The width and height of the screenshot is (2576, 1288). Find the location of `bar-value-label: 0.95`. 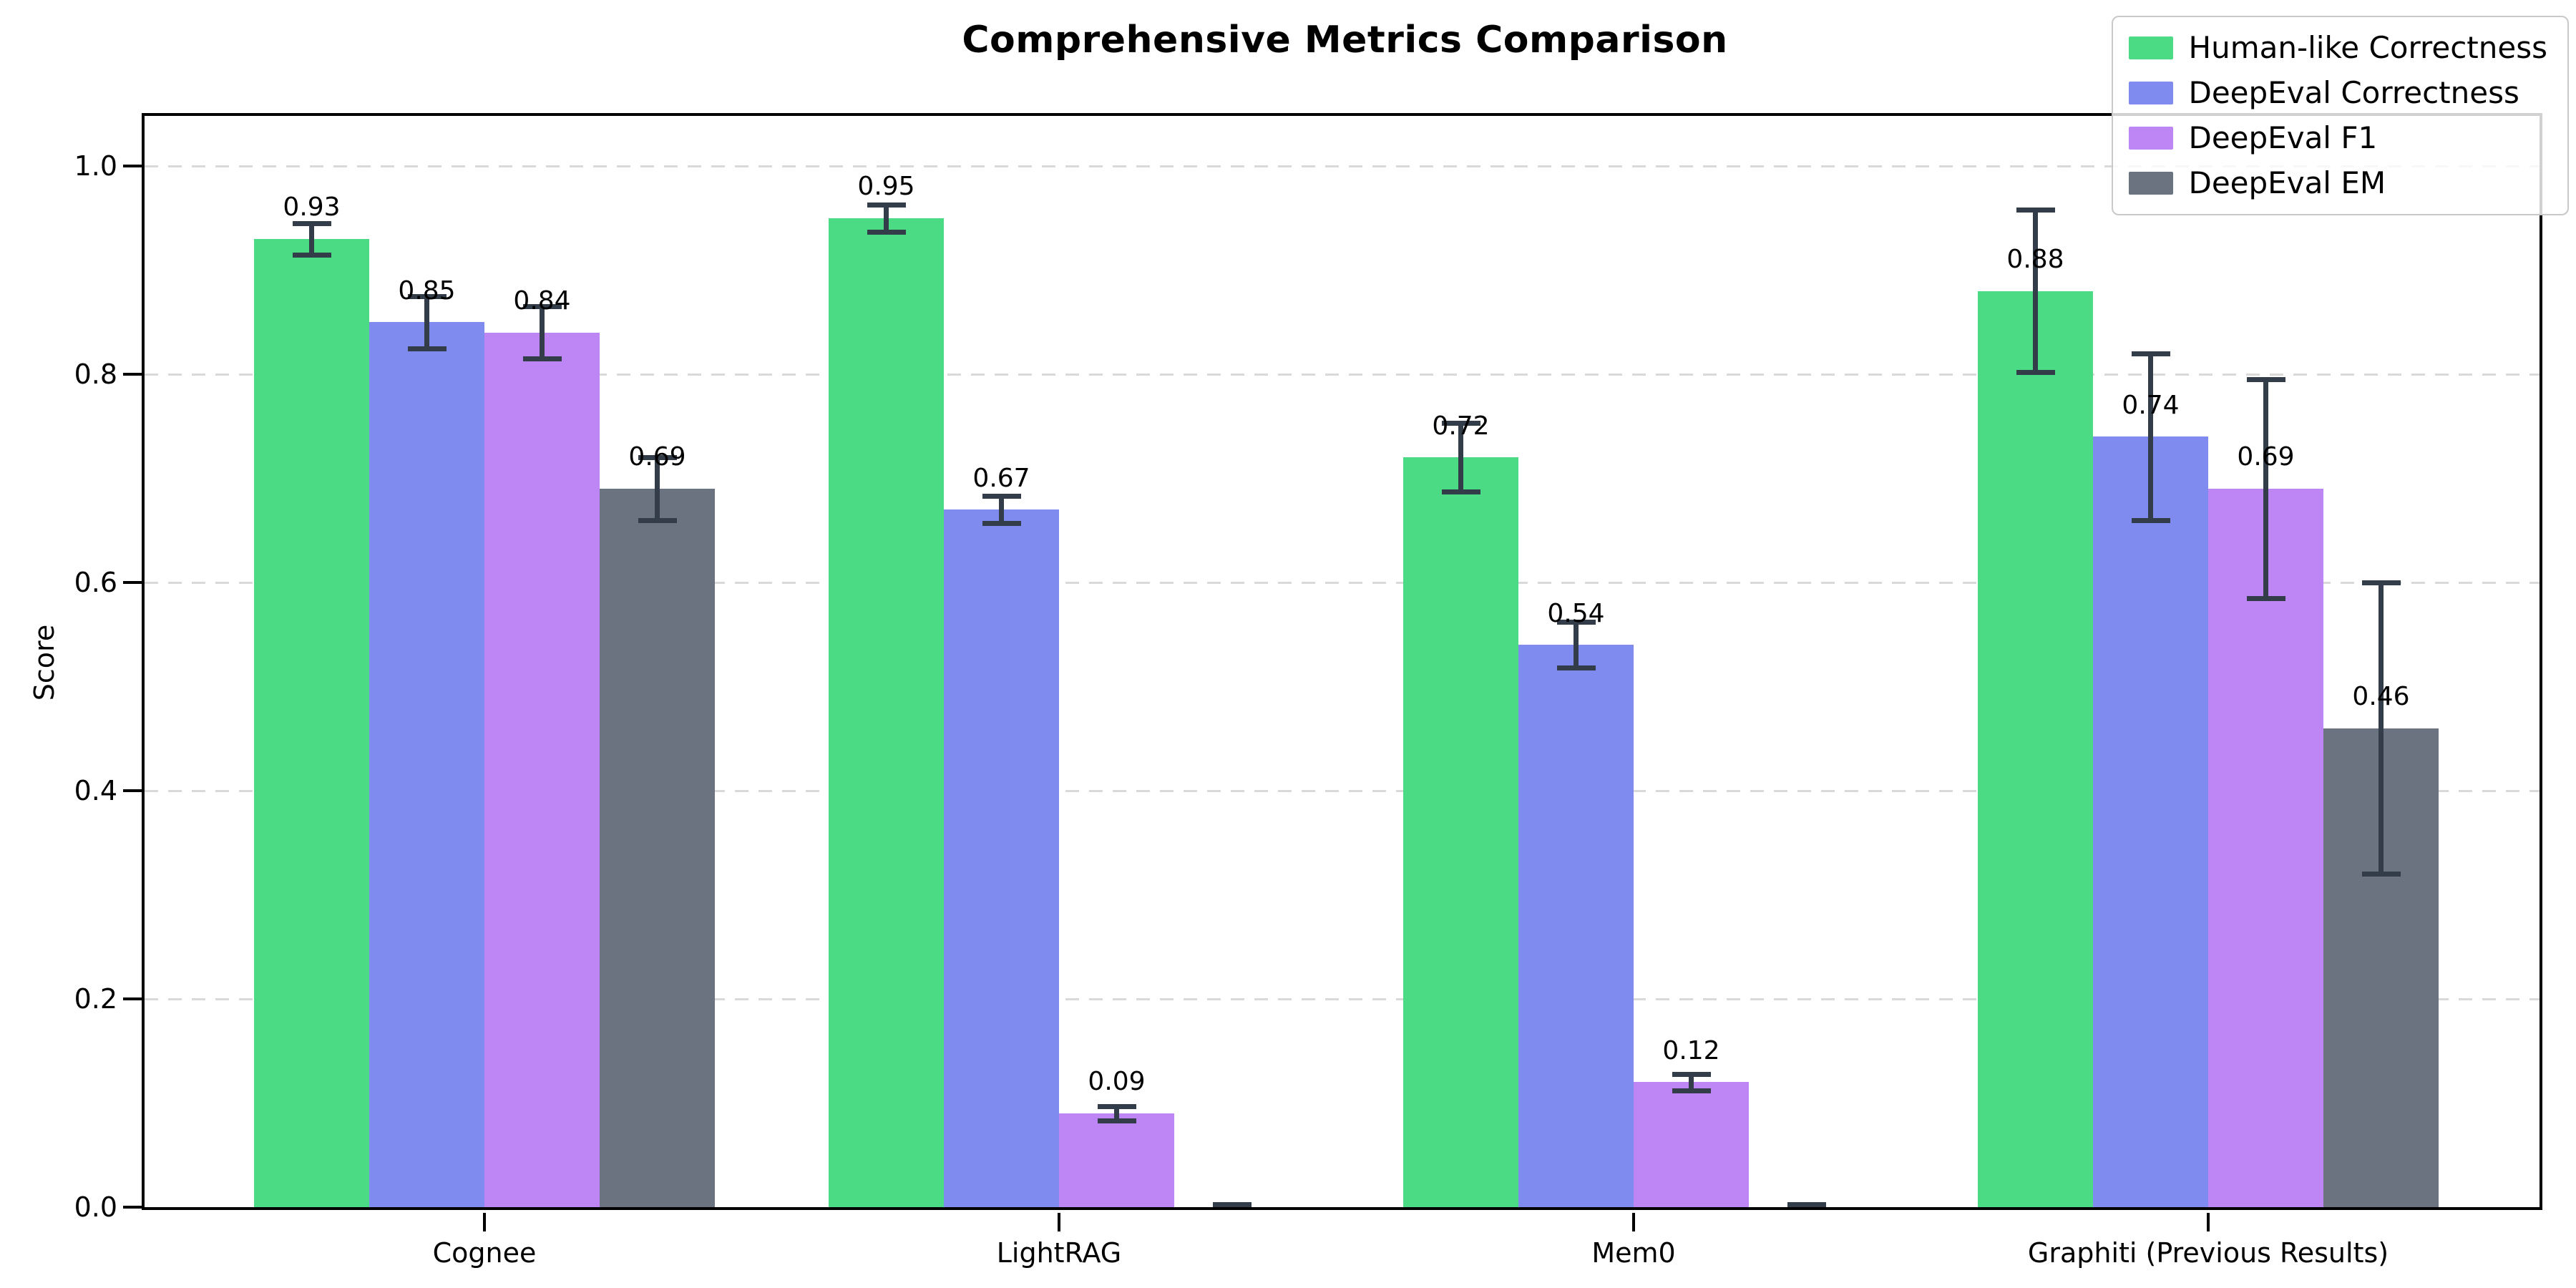

bar-value-label: 0.95 is located at coordinates (886, 187).